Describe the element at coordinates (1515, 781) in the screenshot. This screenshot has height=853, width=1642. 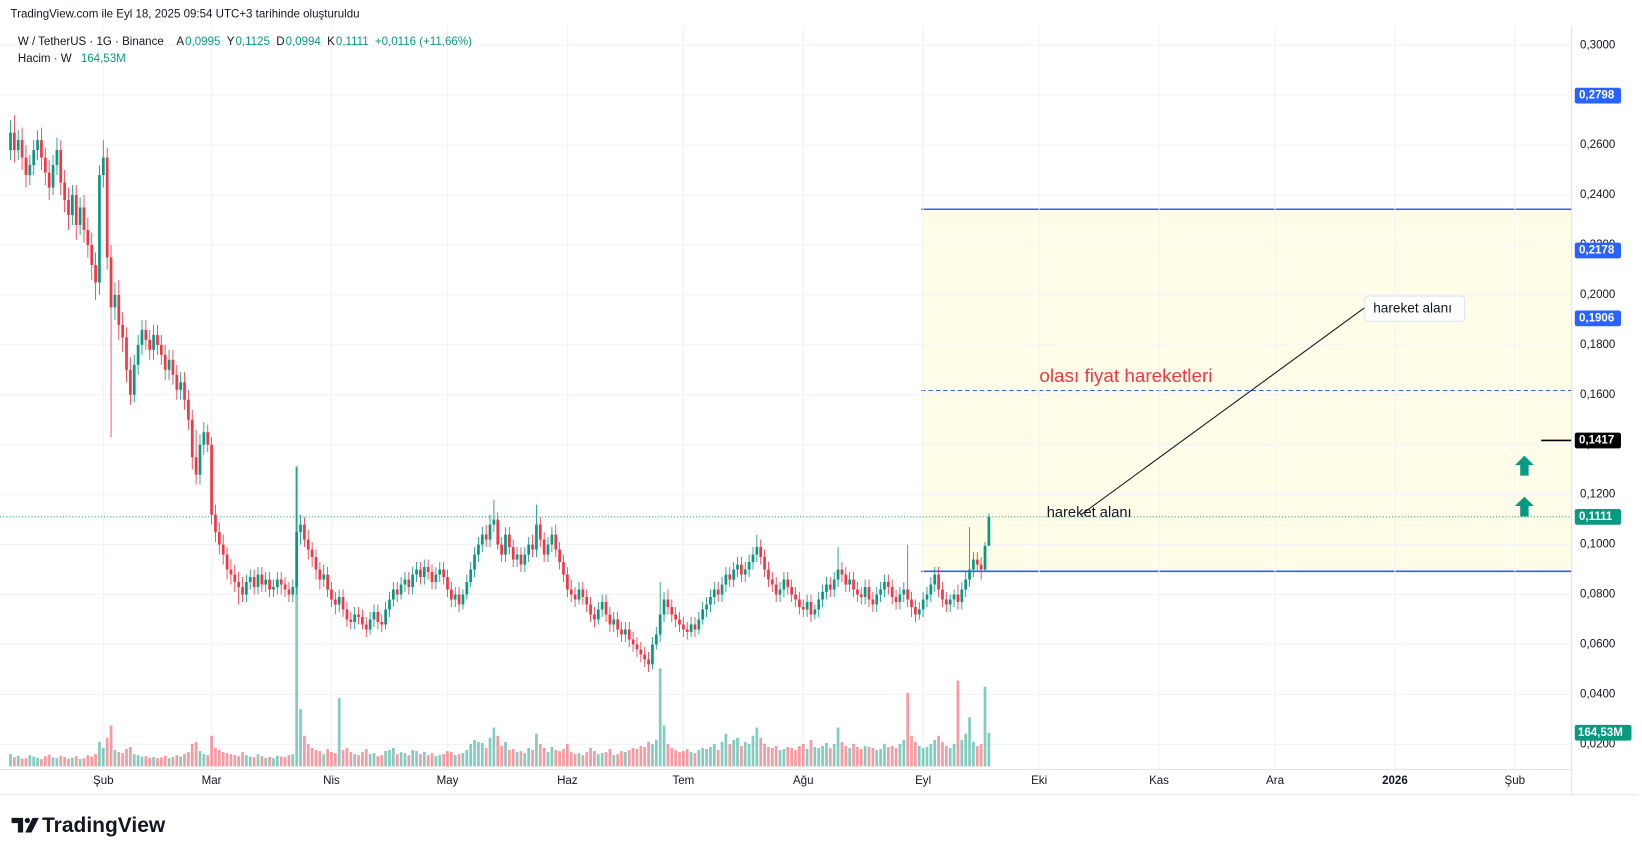
I see `x-tick-label: Şub` at that location.